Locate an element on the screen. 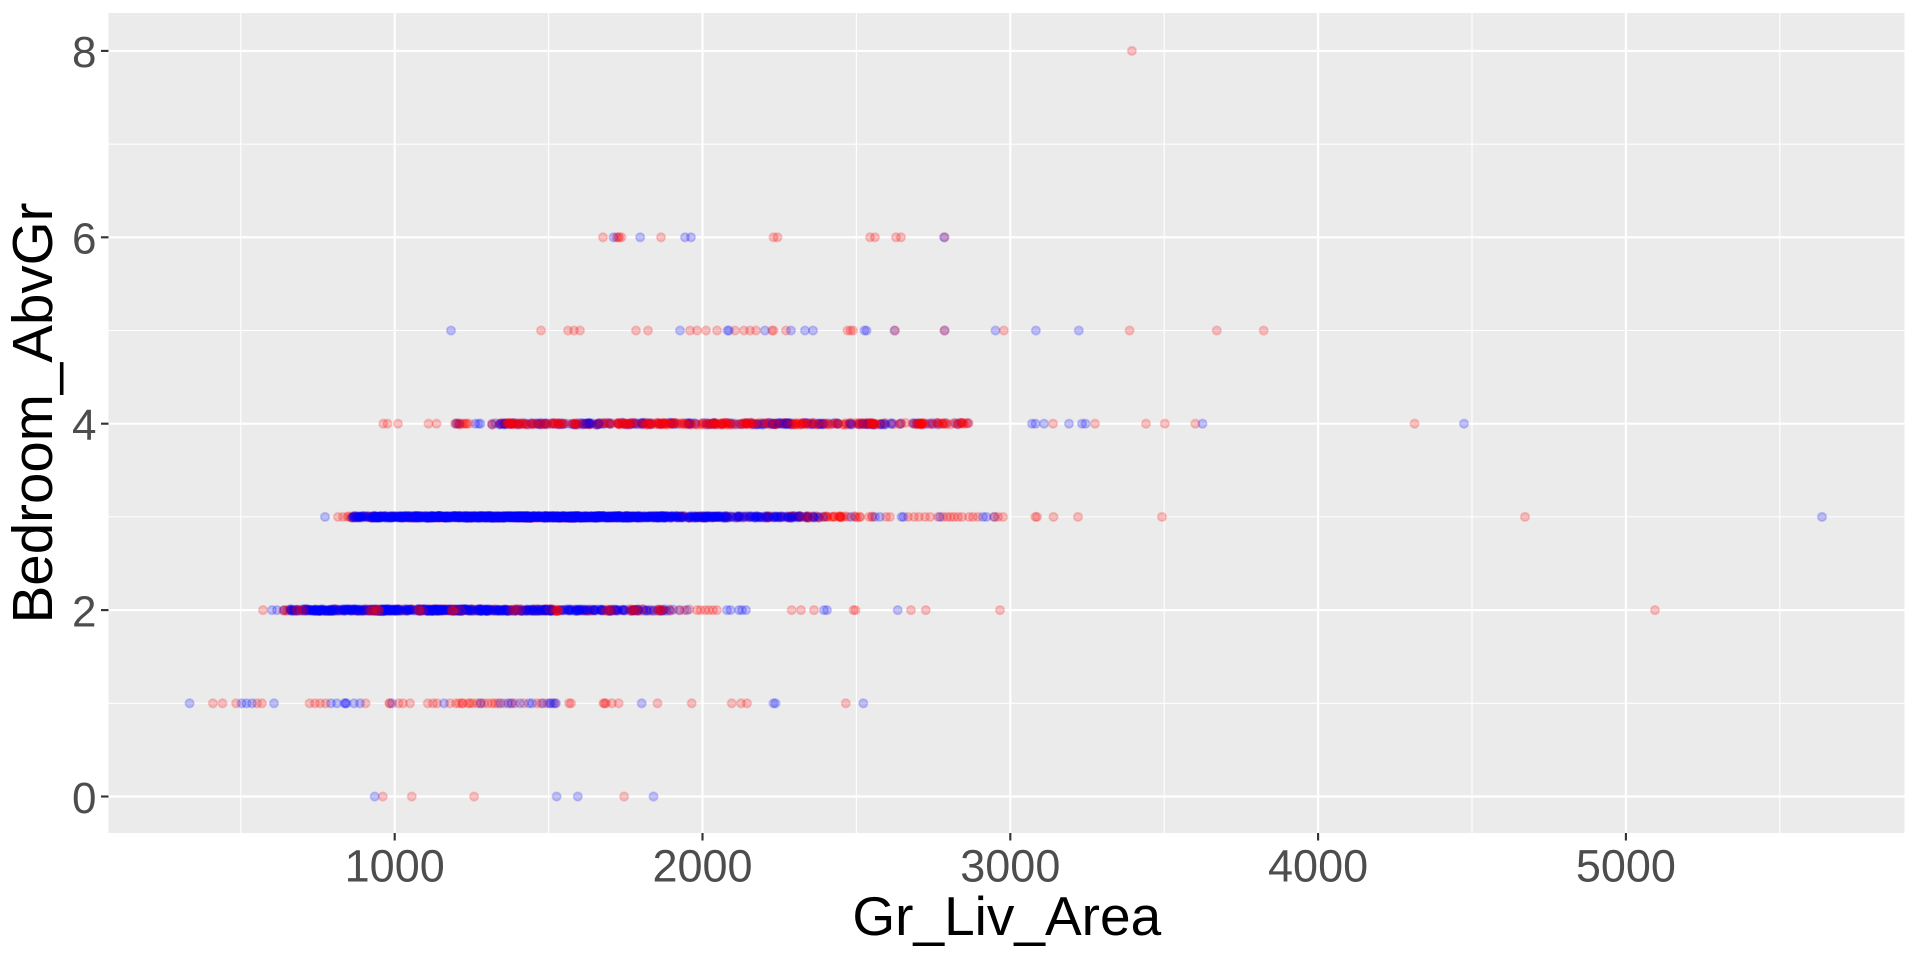  svg-text: 5000 is located at coordinates (1626, 866).